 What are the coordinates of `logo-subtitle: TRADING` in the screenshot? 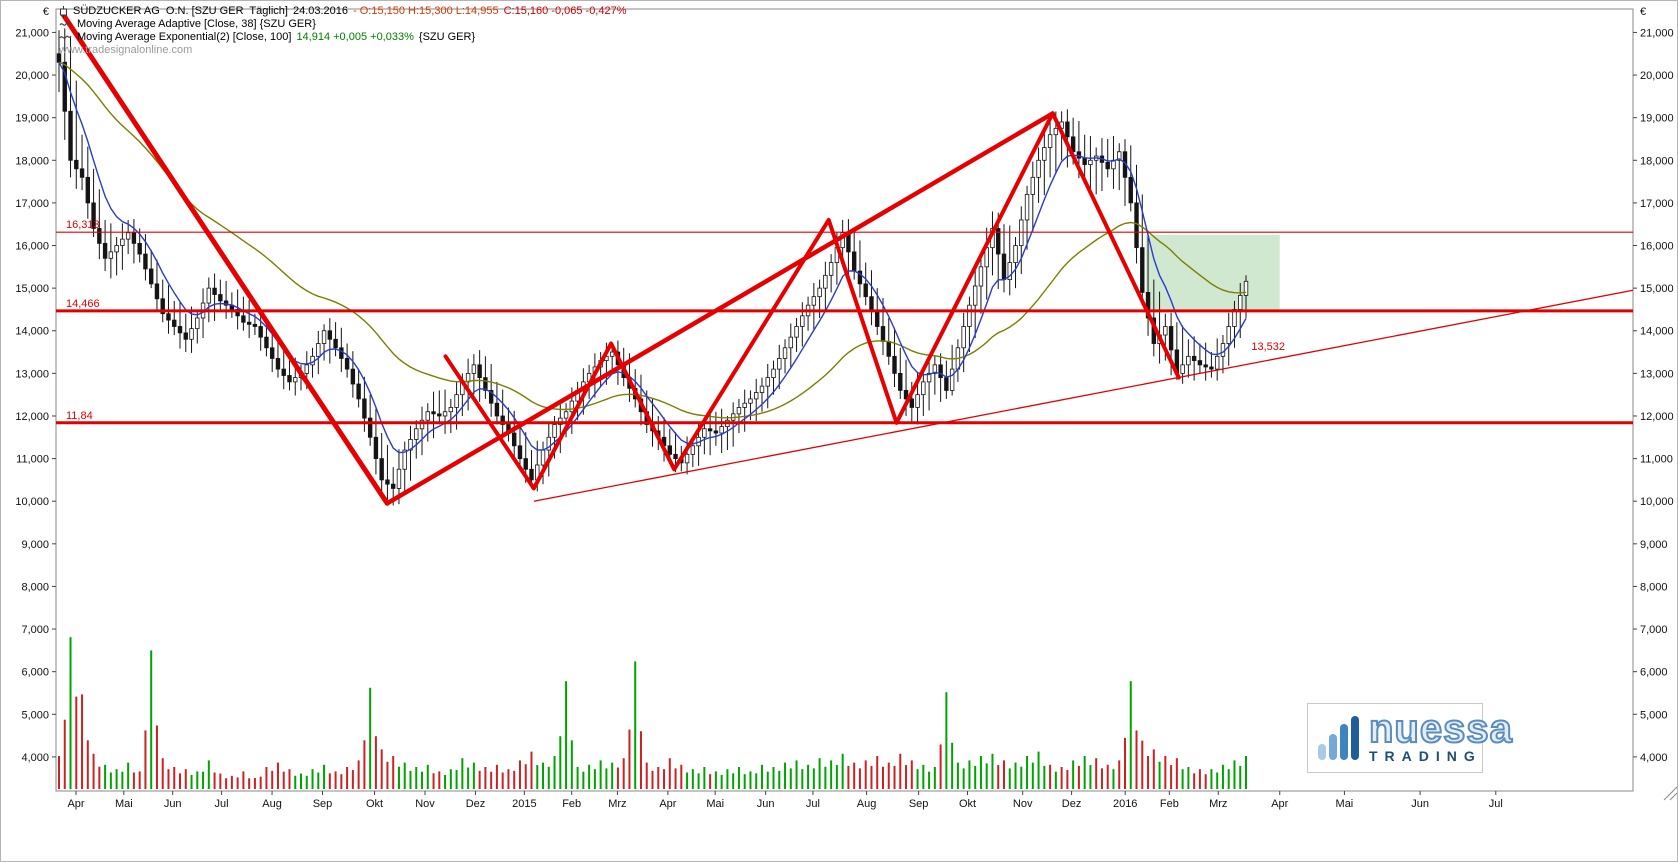 It's located at (1425, 755).